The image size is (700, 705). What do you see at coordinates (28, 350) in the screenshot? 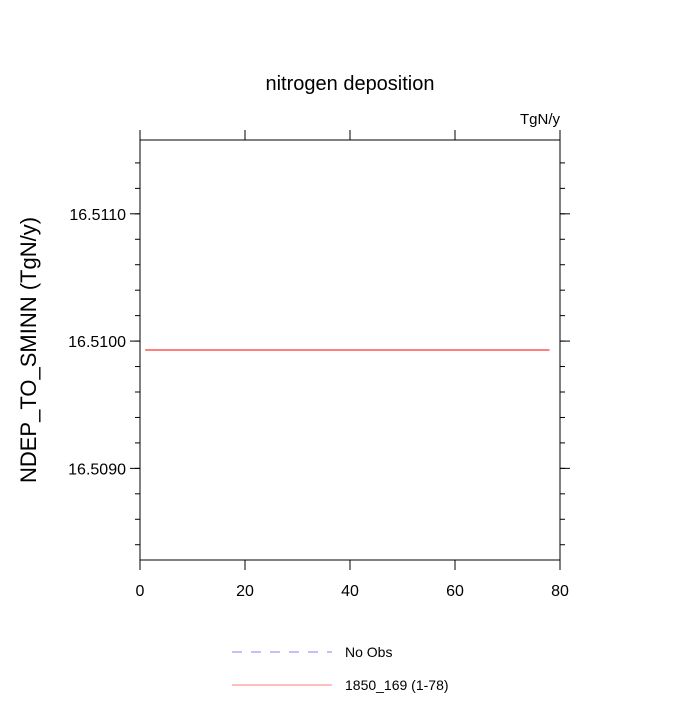
I see `y-axis-label: NDEP_TO_SMINN (TgN/y)` at bounding box center [28, 350].